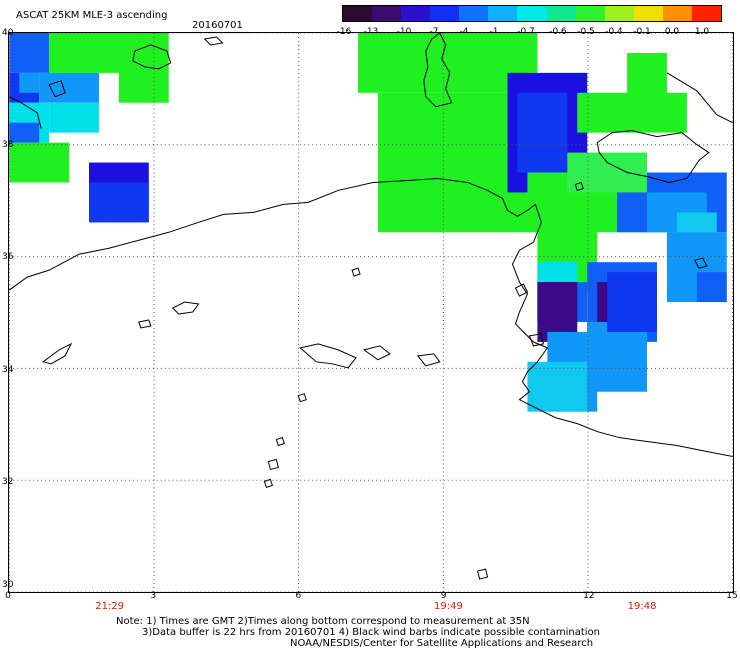 This screenshot has width=740, height=650. Describe the element at coordinates (653, 156) in the screenshot. I see `island-sicily` at that location.